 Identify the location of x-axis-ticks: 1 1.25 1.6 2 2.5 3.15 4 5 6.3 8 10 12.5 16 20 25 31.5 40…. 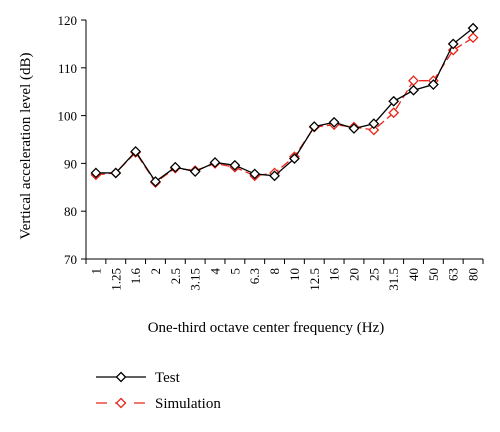
(284, 275).